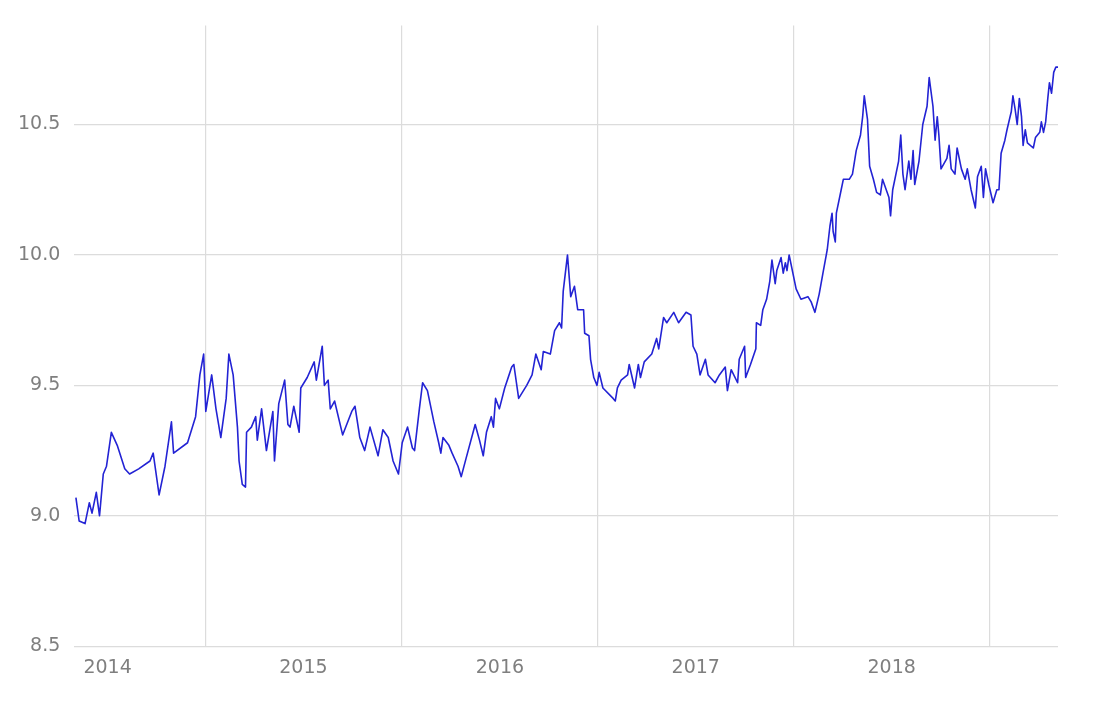 The width and height of the screenshot is (1098, 701). What do you see at coordinates (500, 665) in the screenshot?
I see `x-tick-label: 2016` at bounding box center [500, 665].